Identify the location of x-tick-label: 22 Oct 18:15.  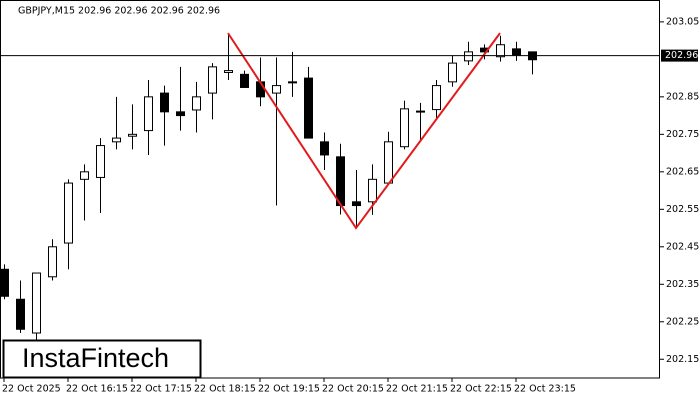
(225, 389).